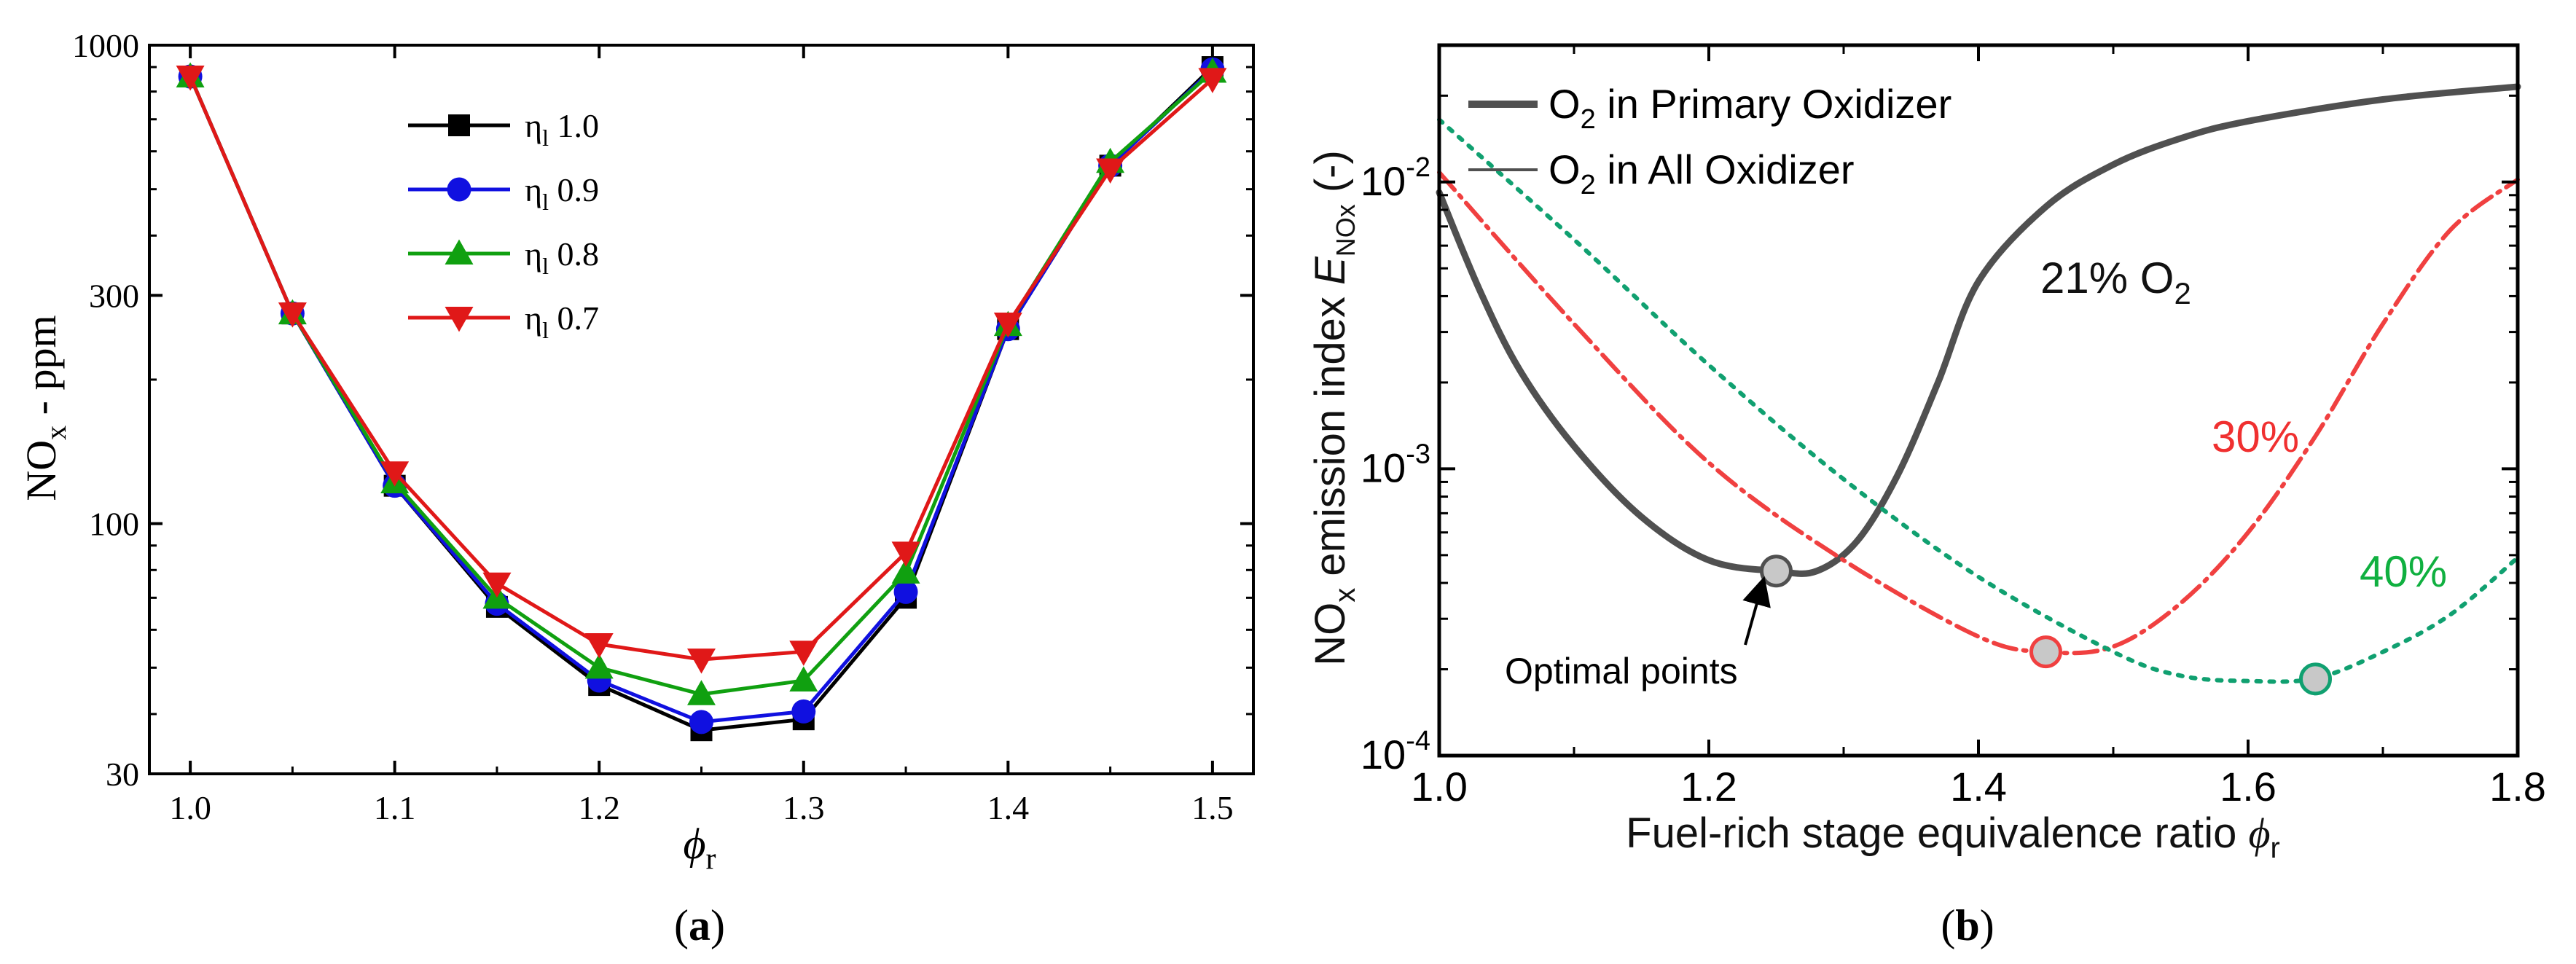 Image resolution: width=2576 pixels, height=964 pixels. What do you see at coordinates (114, 295) in the screenshot?
I see `chart-a-ytick-label: 300` at bounding box center [114, 295].